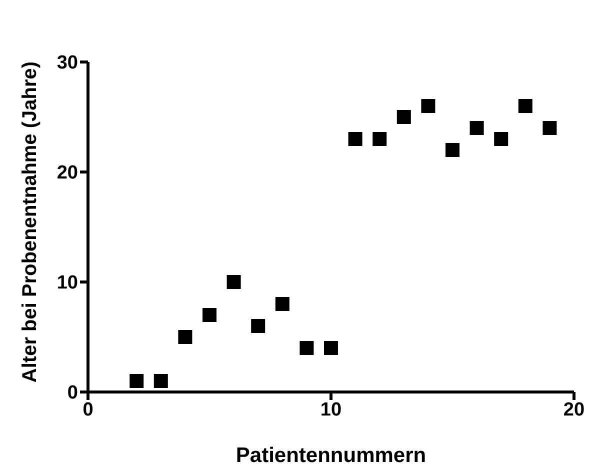 This screenshot has width=592, height=468. I want to click on x-tick-label: 10, so click(331, 409).